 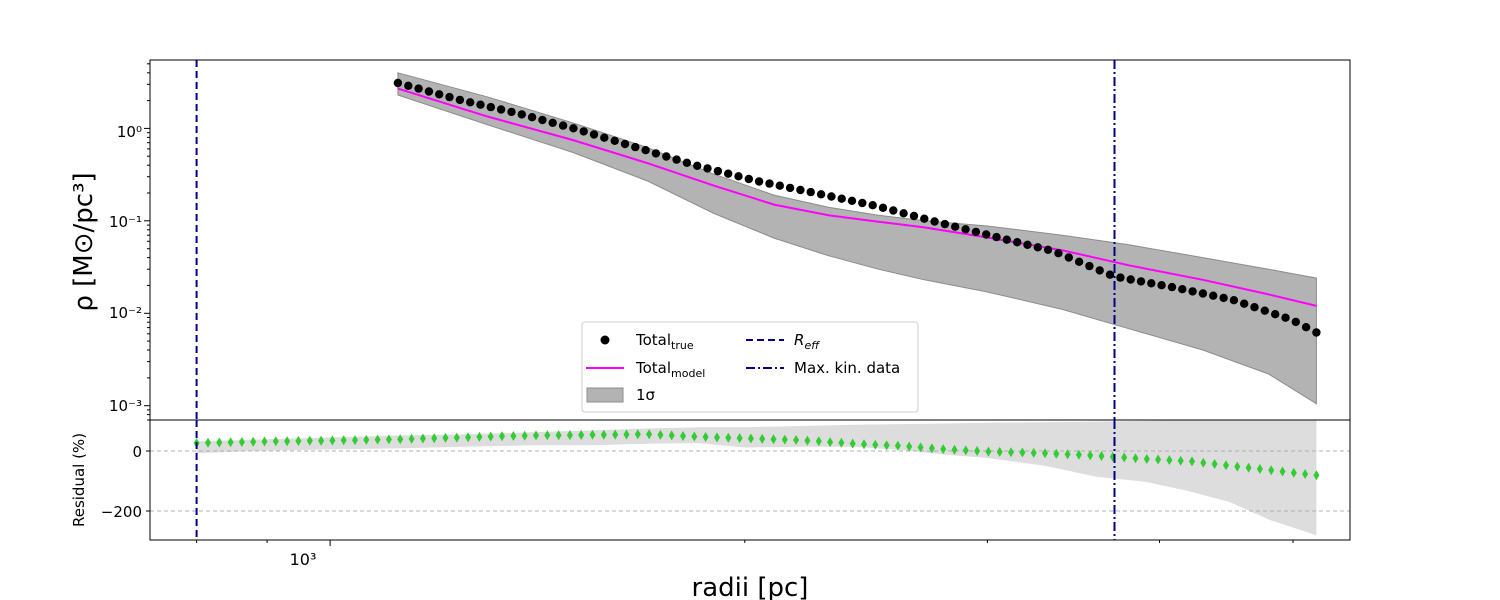 I want to click on legend-reff: Reff, so click(x=807, y=341).